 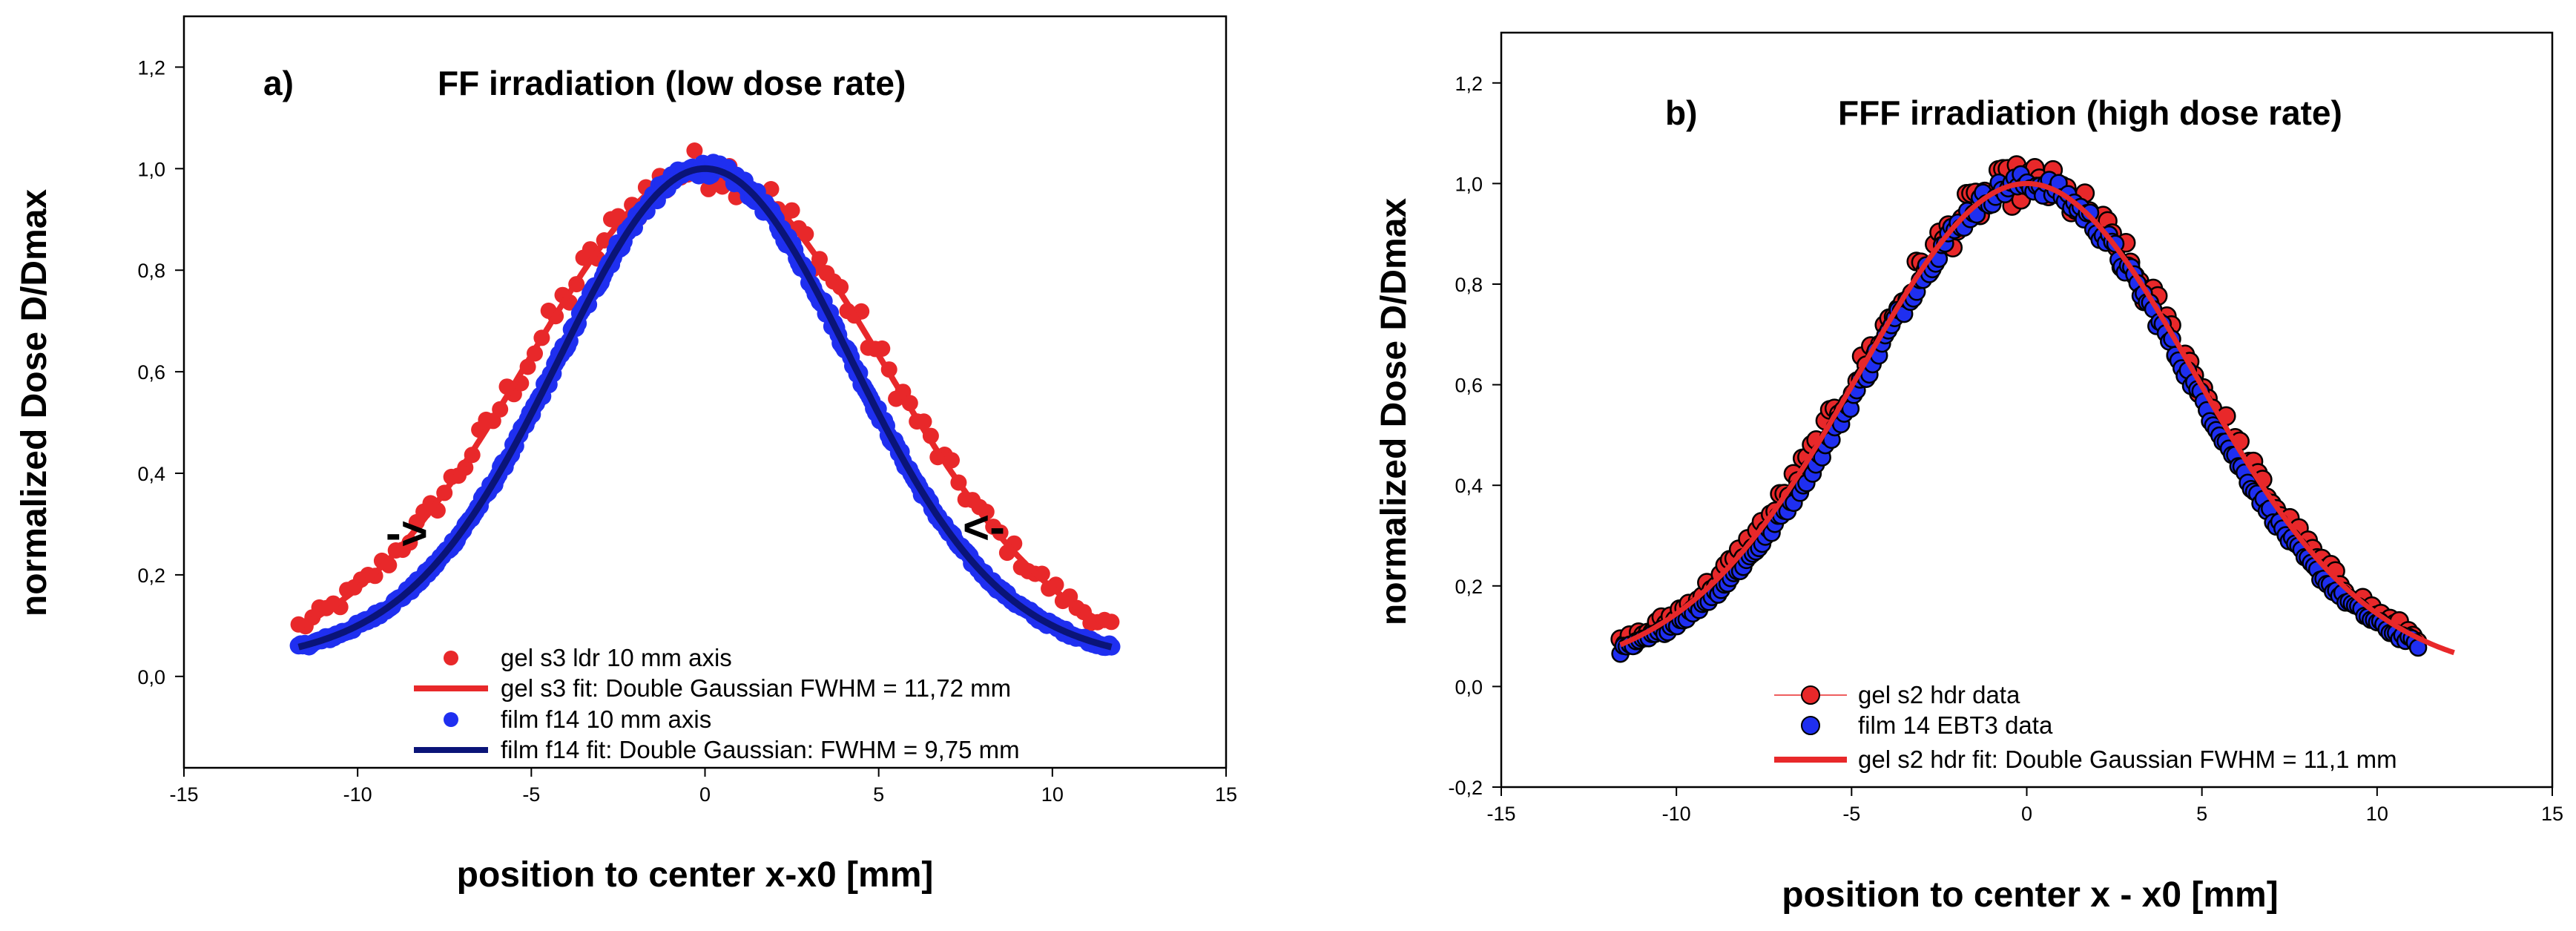 What do you see at coordinates (531, 795) in the screenshot?
I see `chart-a-xtick-label: -5` at bounding box center [531, 795].